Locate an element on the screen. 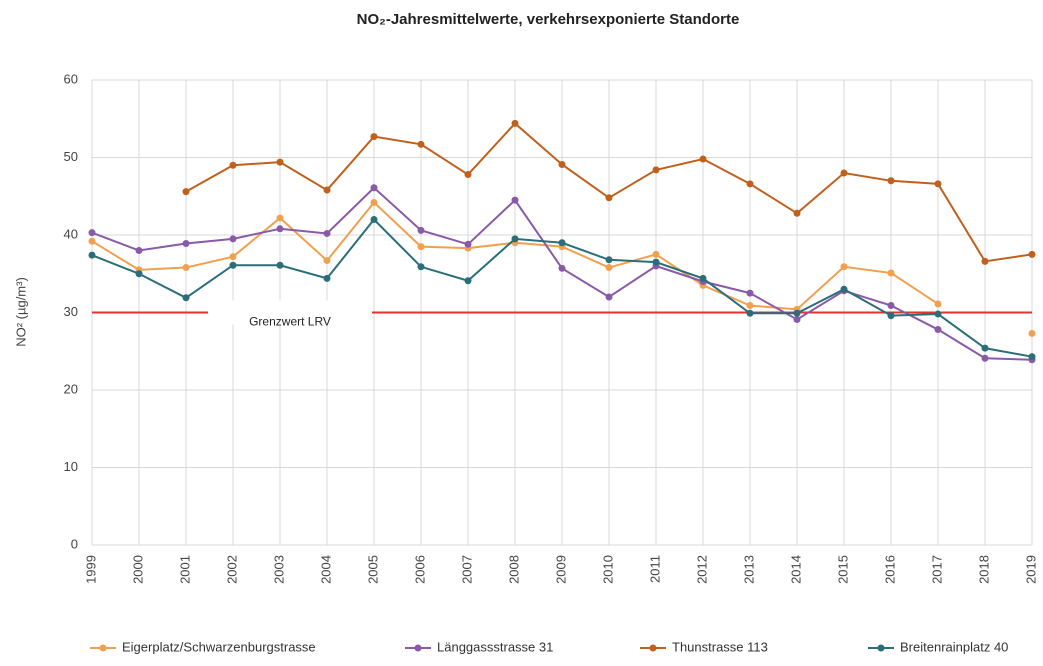 This screenshot has height=666, width=1043. x-tick-label: 2017 is located at coordinates (936, 569).